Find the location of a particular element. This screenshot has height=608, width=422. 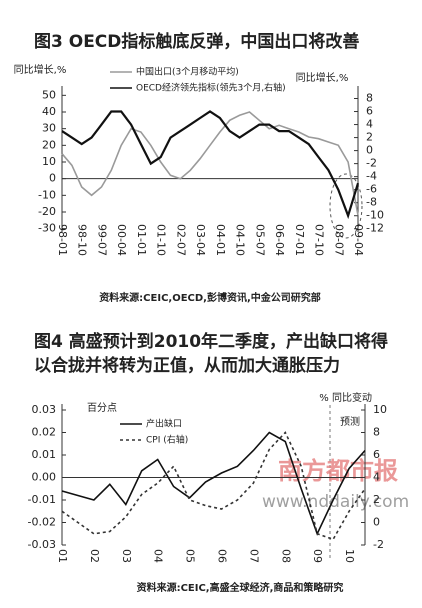

annotation: 预测 is located at coordinates (350, 421).